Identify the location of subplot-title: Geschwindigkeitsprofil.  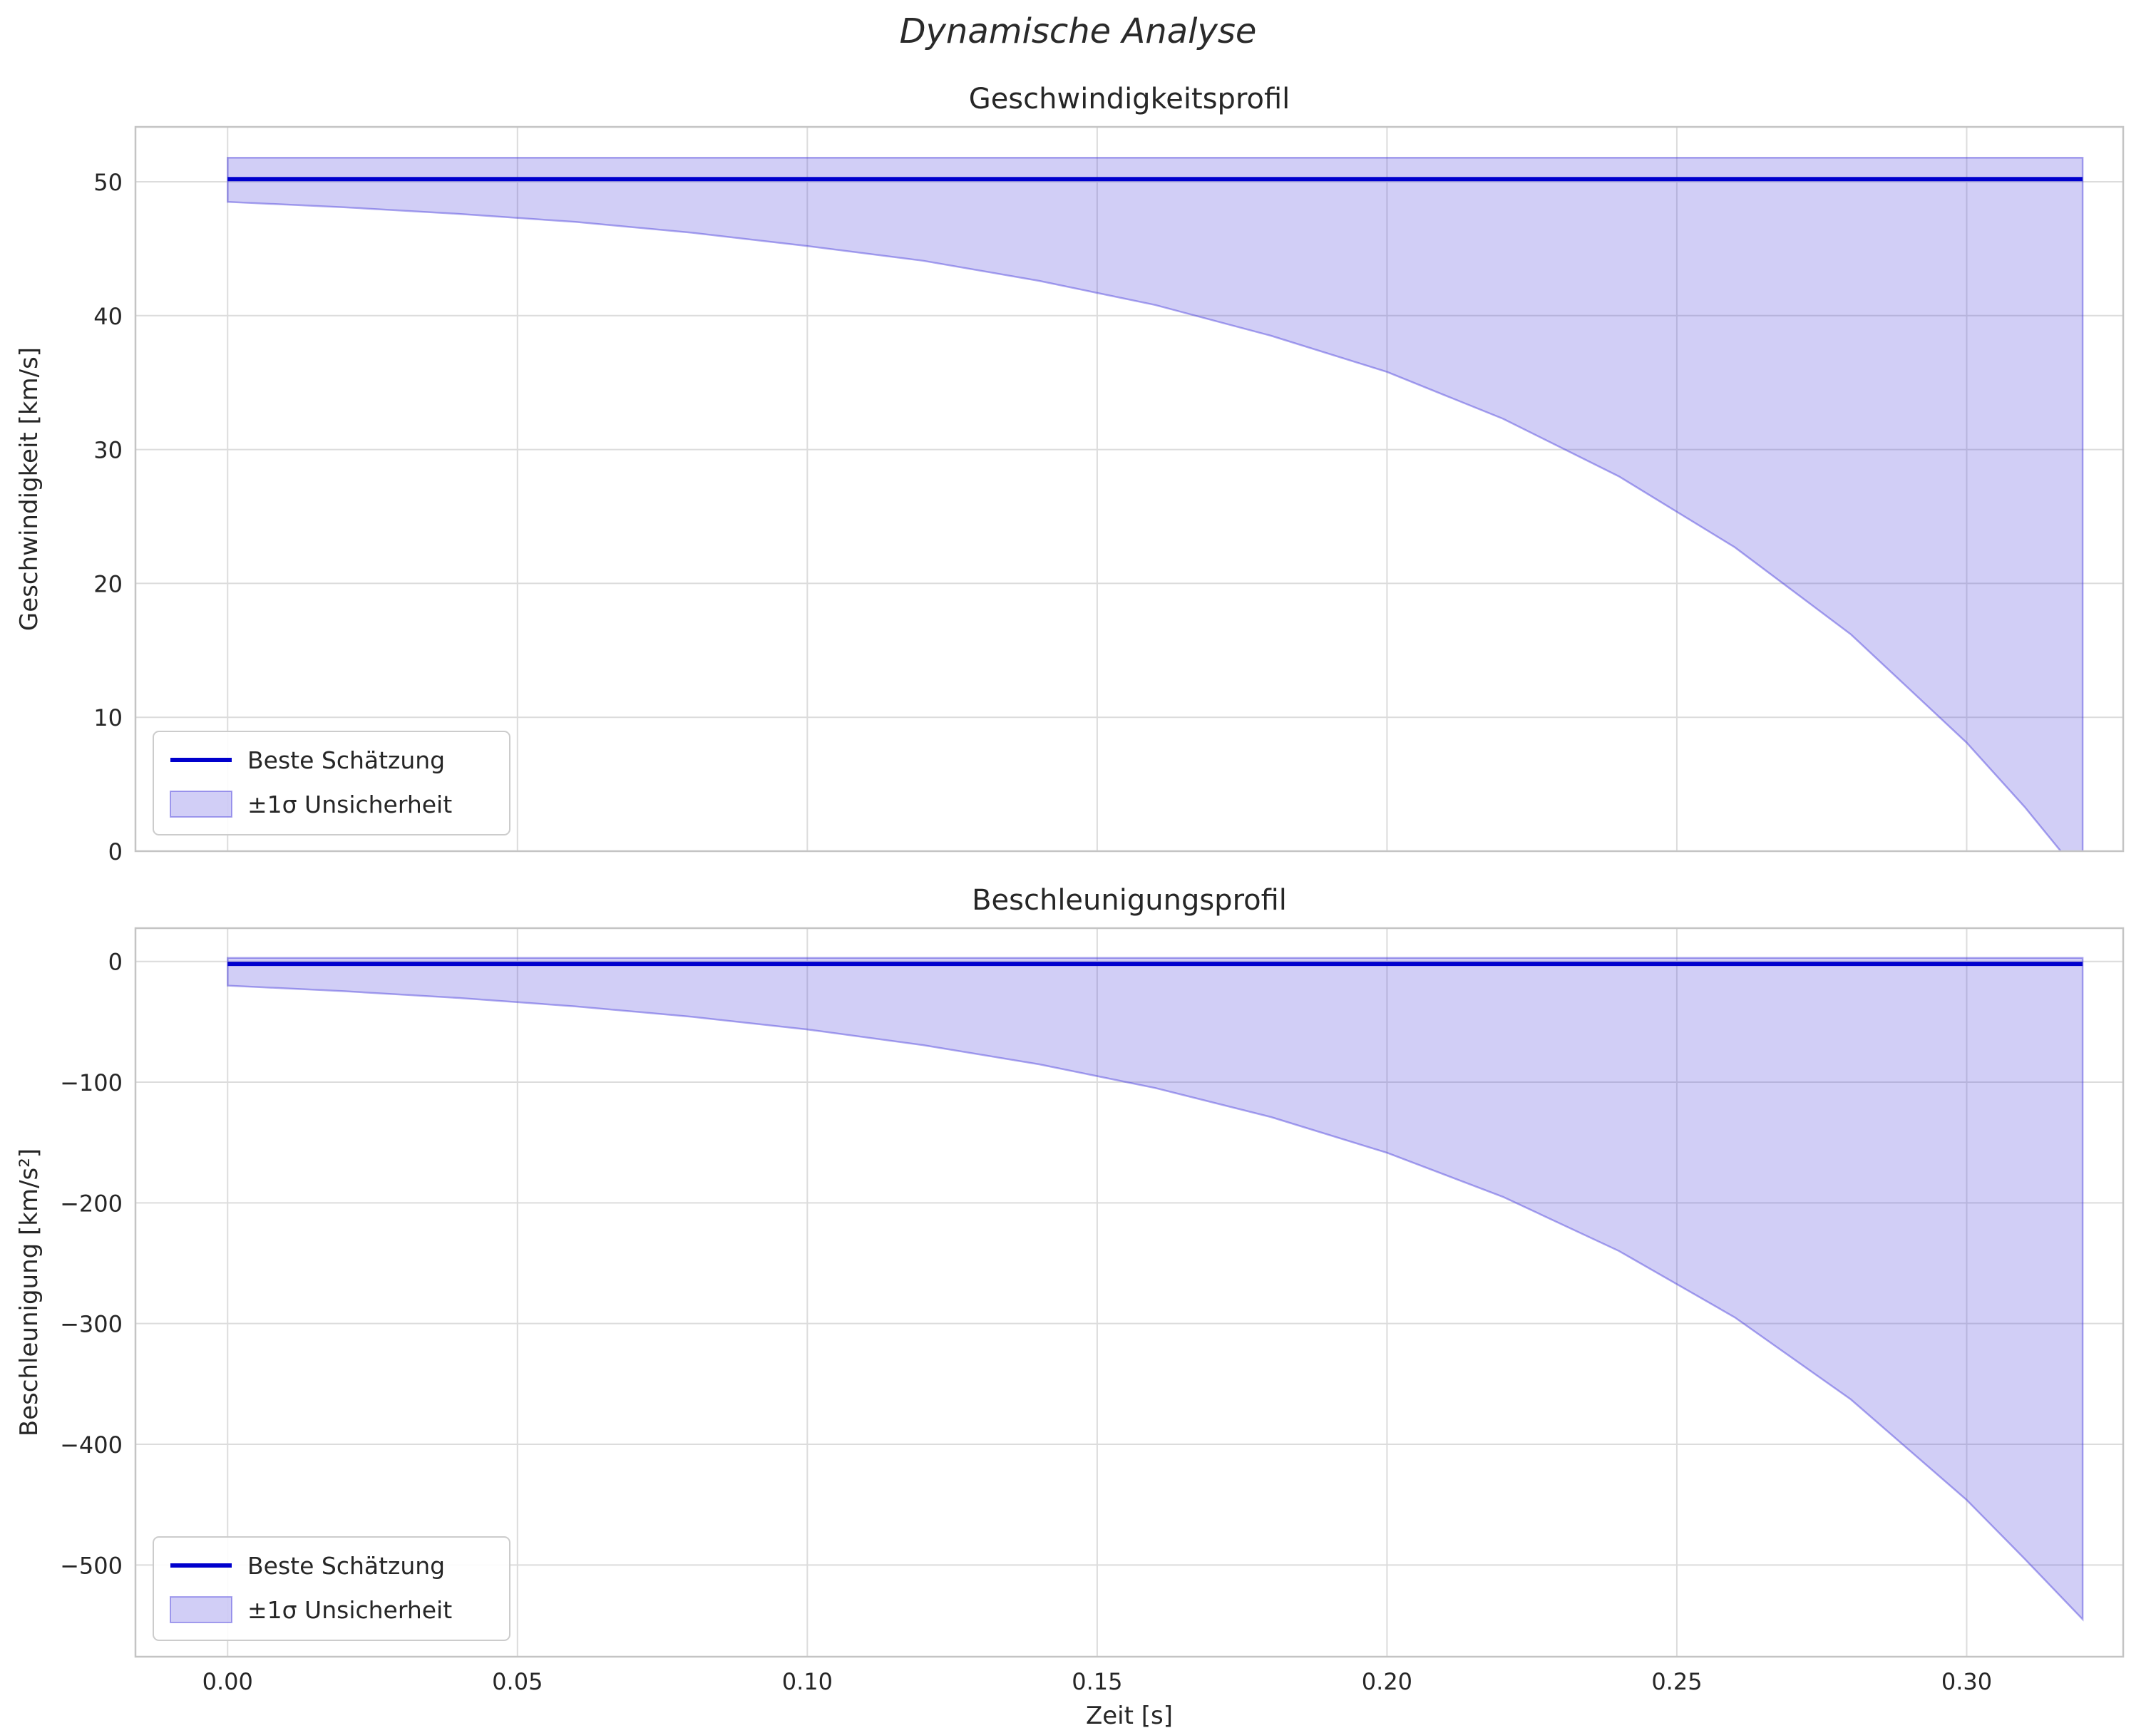
(1129, 99).